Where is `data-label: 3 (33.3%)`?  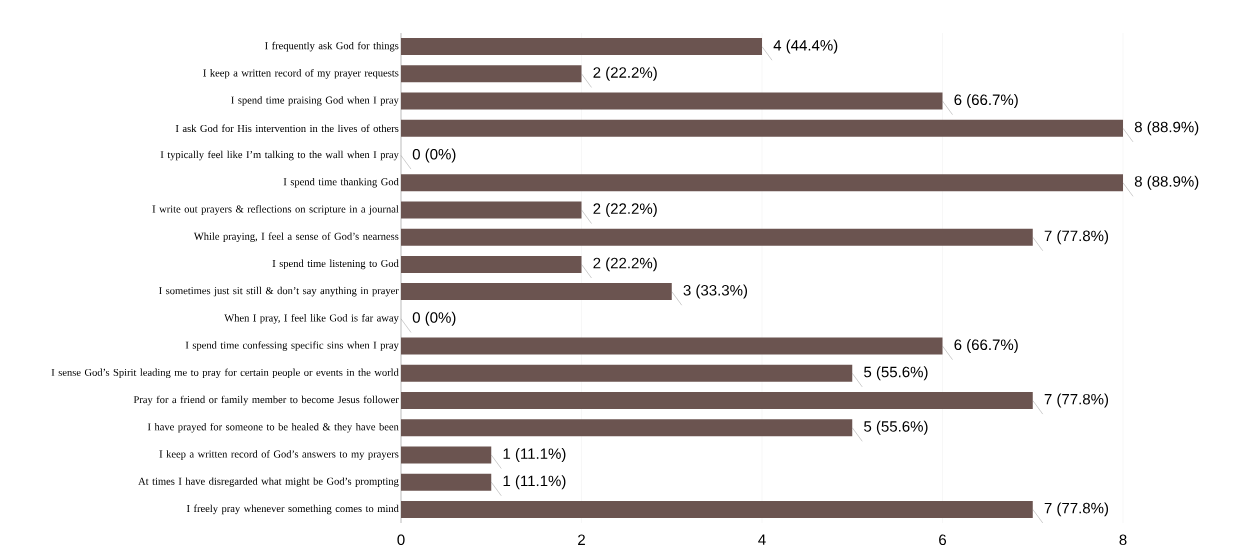 data-label: 3 (33.3%) is located at coordinates (715, 291).